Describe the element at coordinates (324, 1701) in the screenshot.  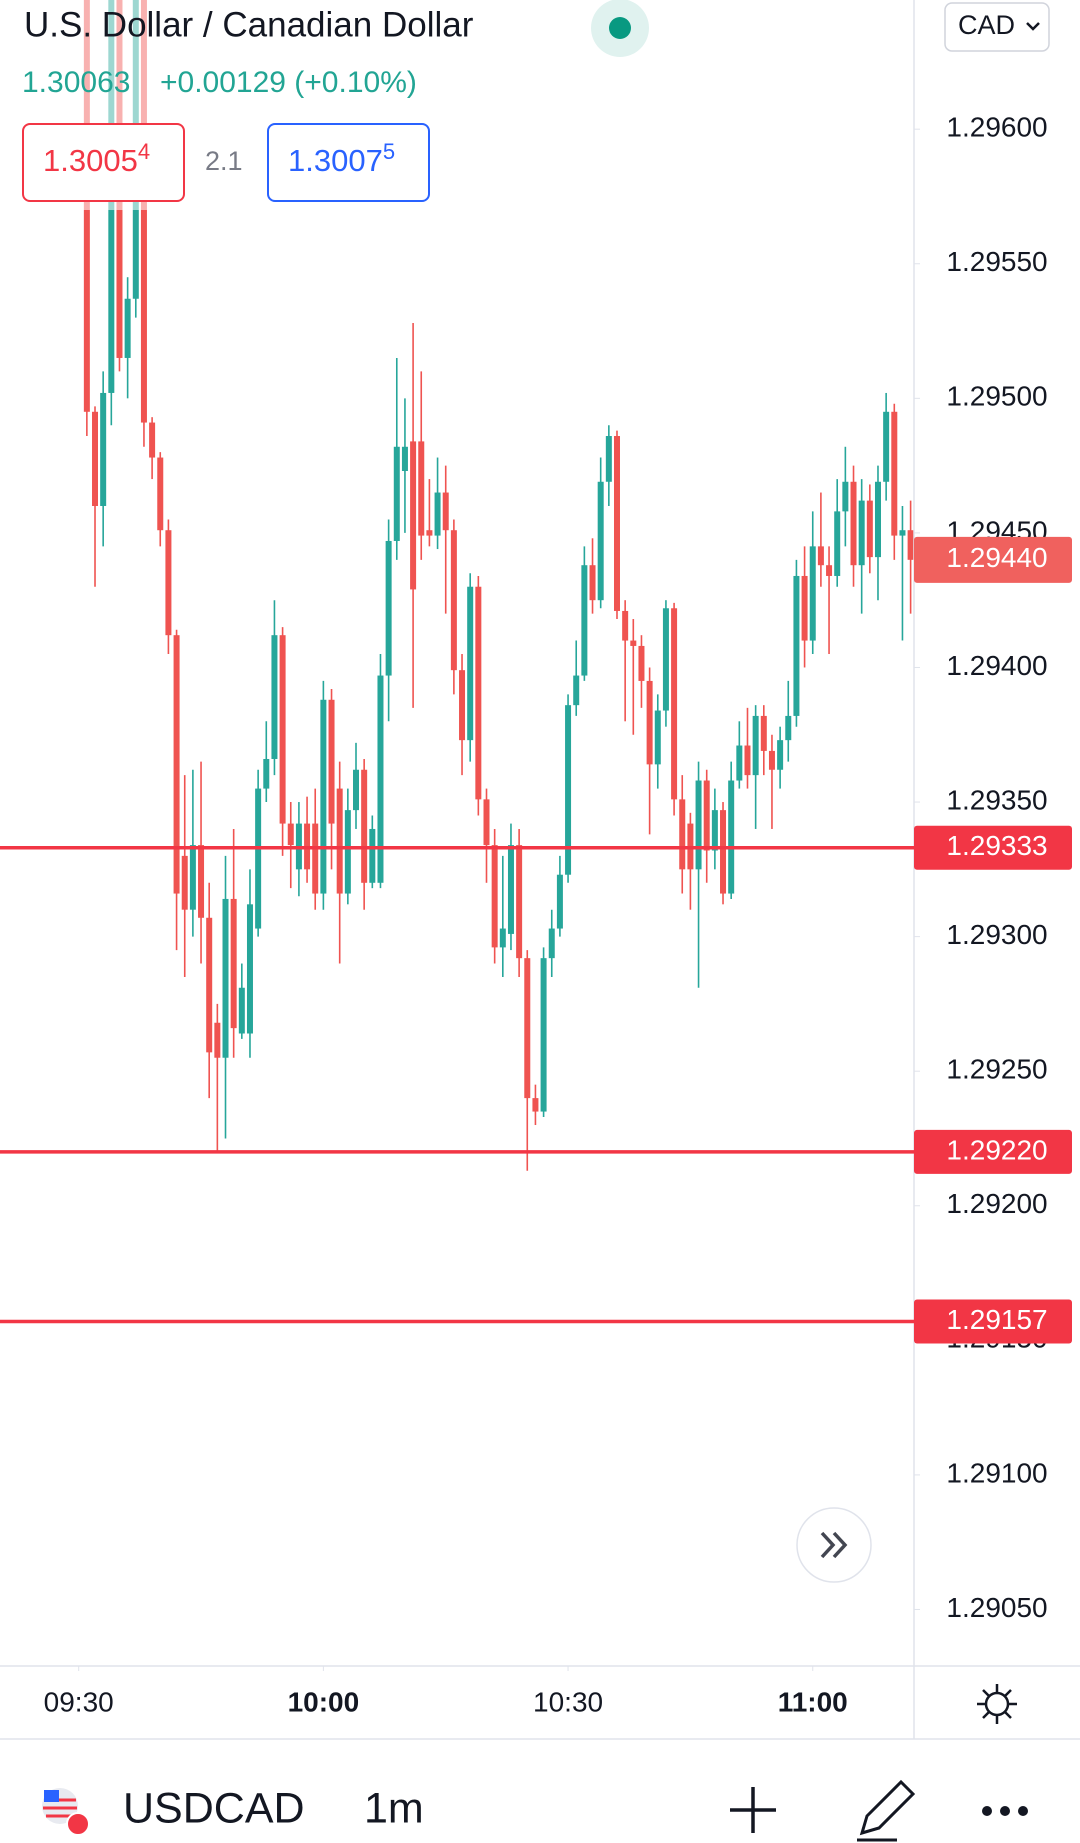
I see `x-tick-label: 10:00` at that location.